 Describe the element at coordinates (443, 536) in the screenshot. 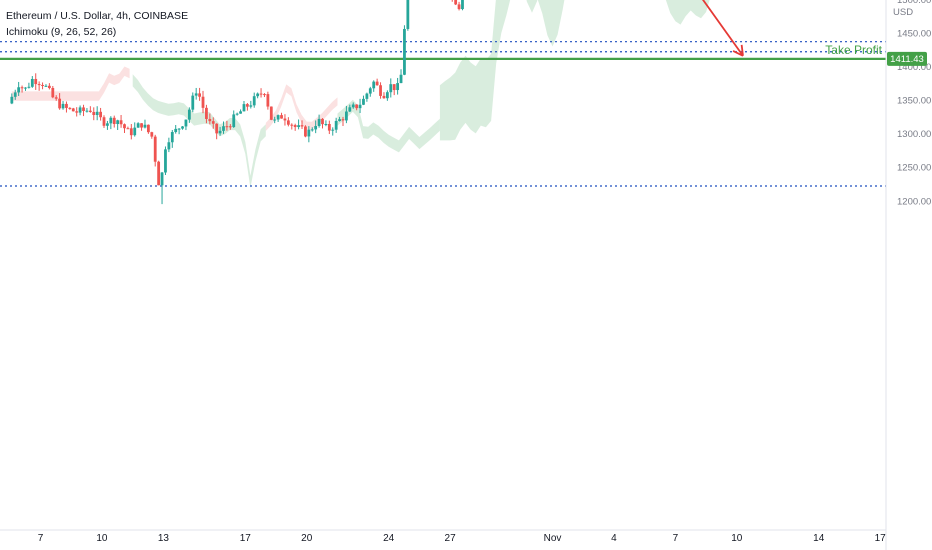

I see `time-axis: 7 10 13 17 20 24 27 Nov 4 7 10 14 17` at that location.